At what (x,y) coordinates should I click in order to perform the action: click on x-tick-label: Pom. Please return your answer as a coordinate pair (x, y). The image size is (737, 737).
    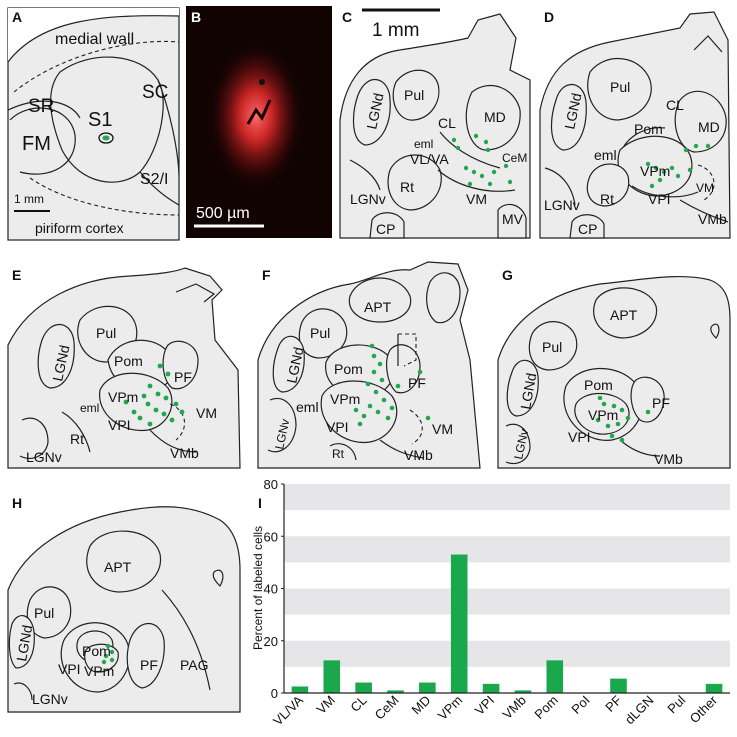
    Looking at the image, I should click on (546, 708).